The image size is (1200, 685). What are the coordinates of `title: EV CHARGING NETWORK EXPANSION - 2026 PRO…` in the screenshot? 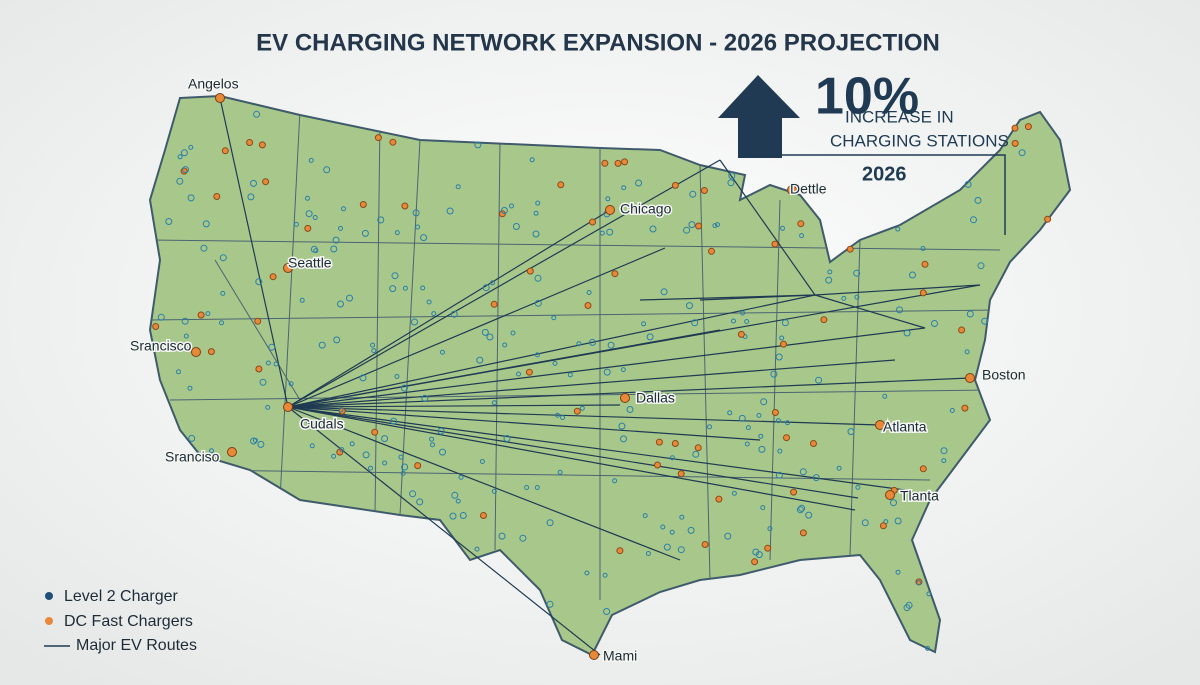 It's located at (598, 42).